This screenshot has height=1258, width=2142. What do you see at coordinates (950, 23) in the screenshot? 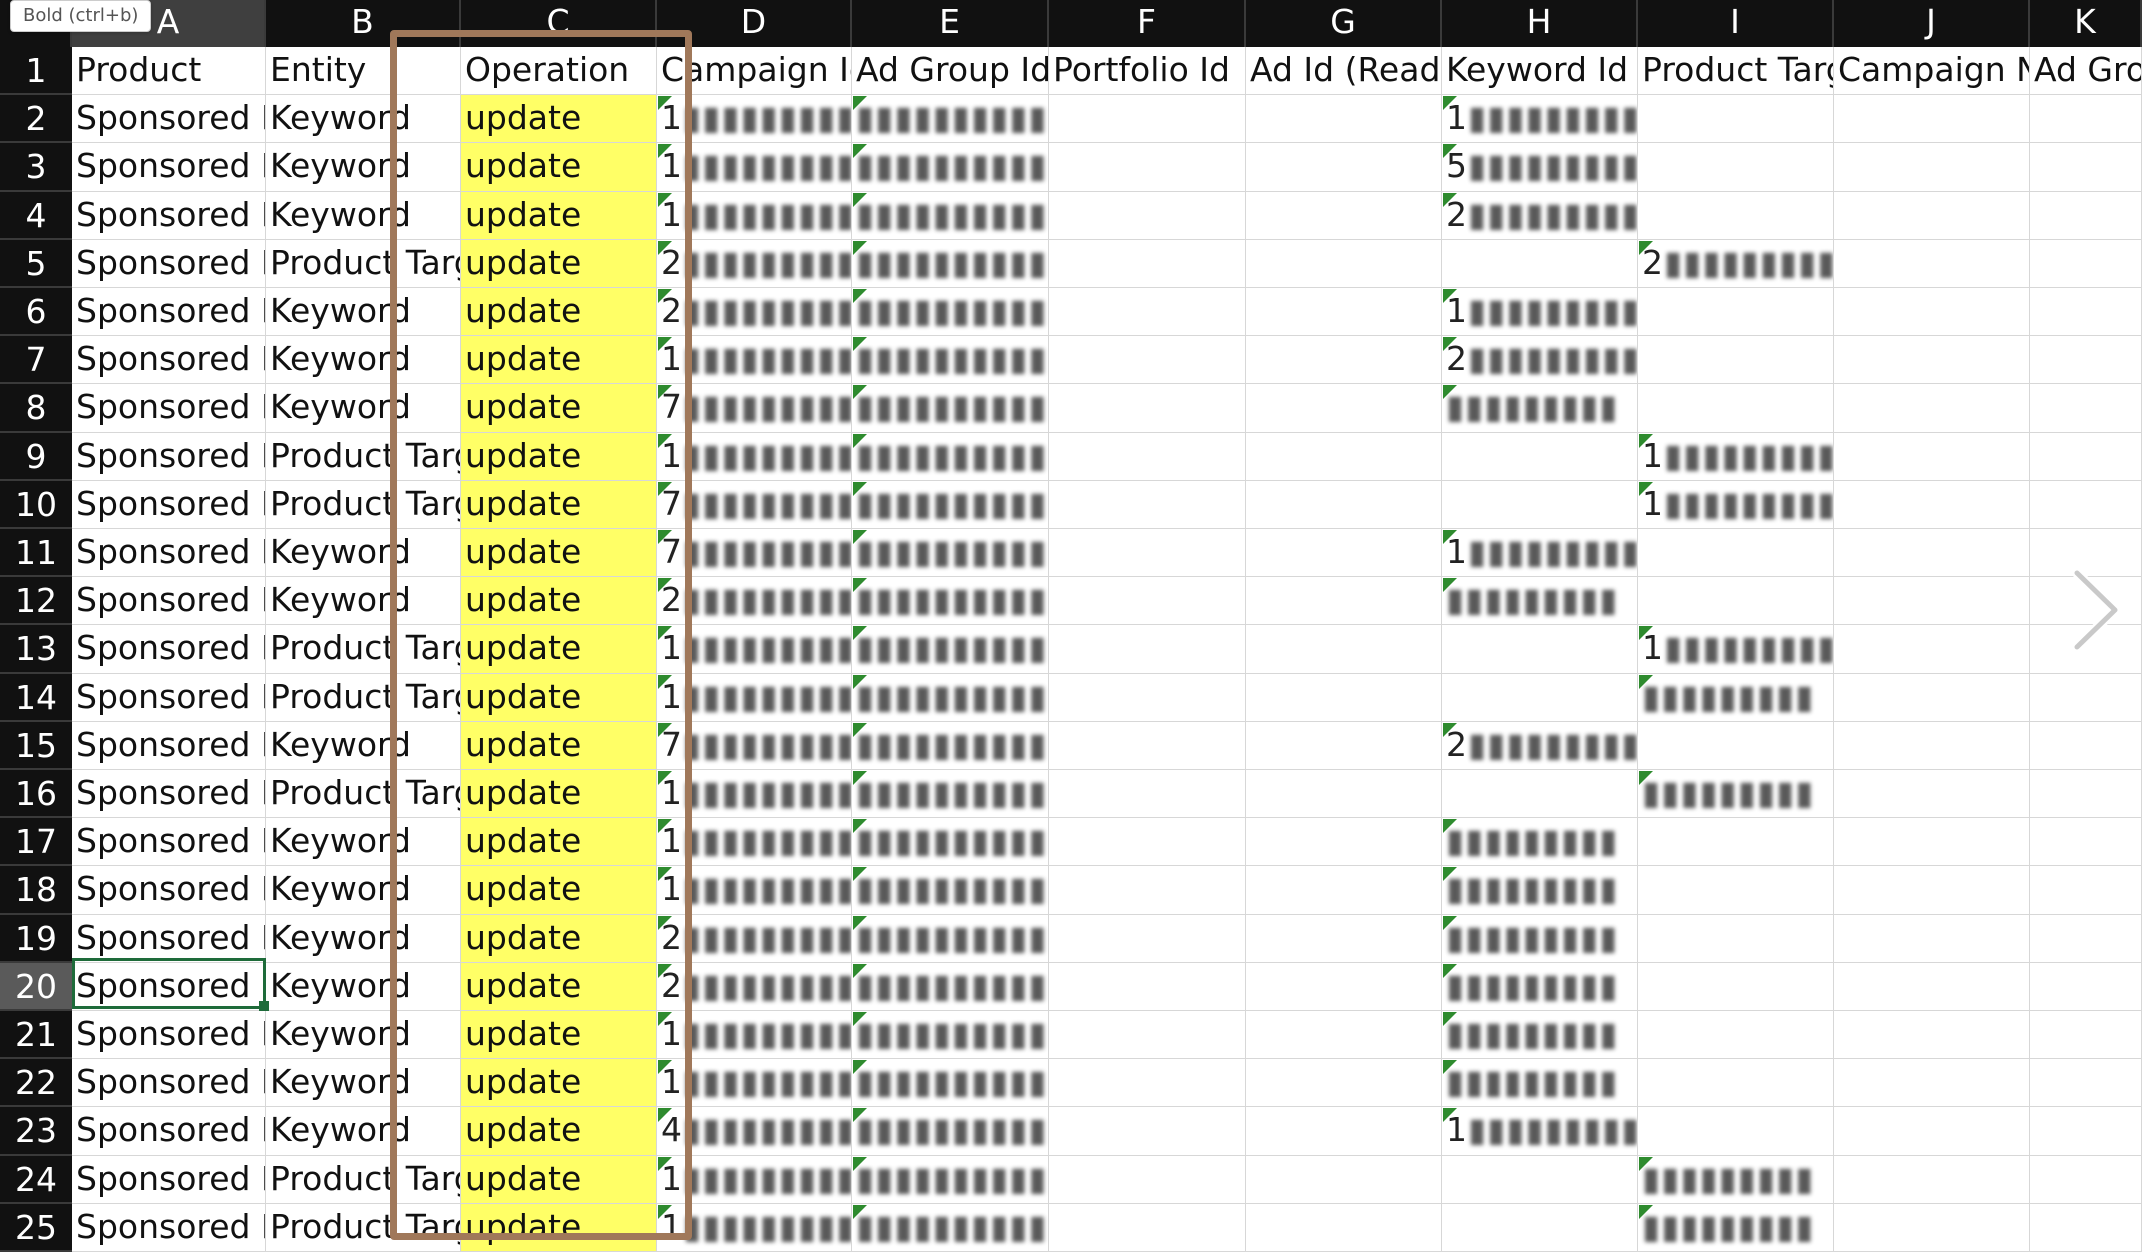
I see `column-header-e: E` at bounding box center [950, 23].